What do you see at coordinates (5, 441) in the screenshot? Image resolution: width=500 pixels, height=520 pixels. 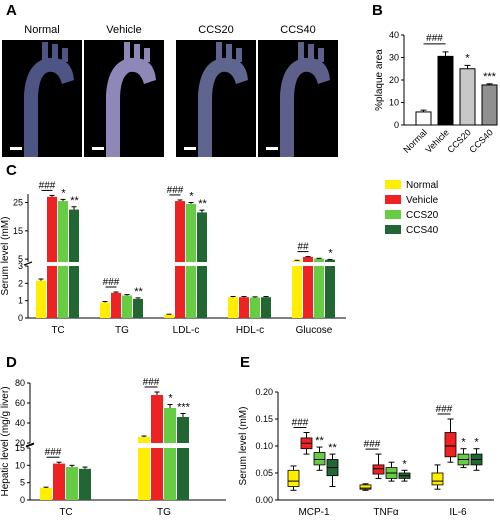 I see `y-axis-label: Hepatic level (mg/g liver)` at bounding box center [5, 441].